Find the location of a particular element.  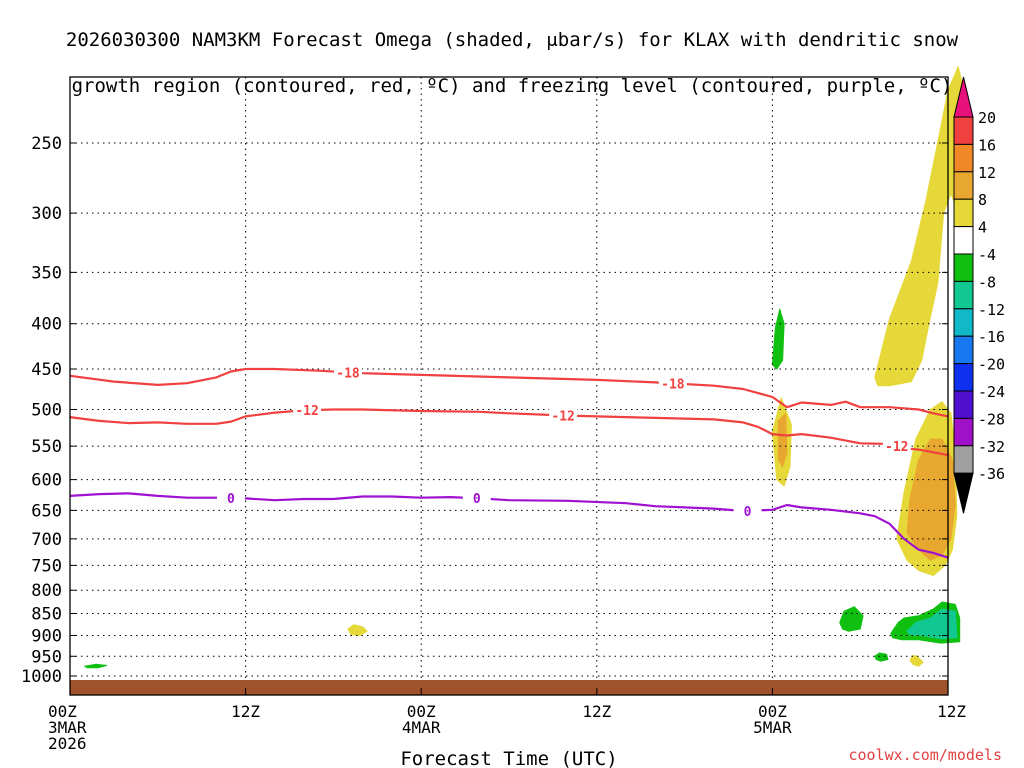

colorbar-label-11: -28 is located at coordinates (991, 419).